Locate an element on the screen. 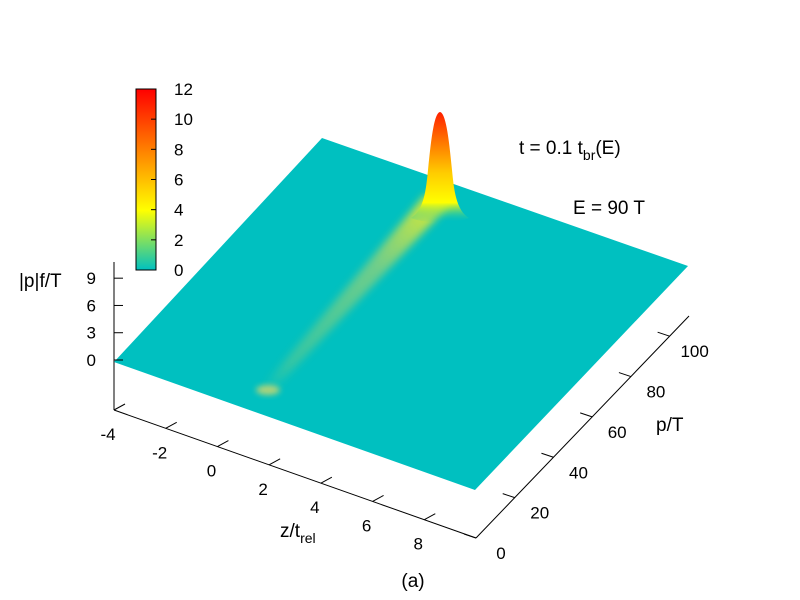 The image size is (800, 600). f-tick-label: 3 is located at coordinates (91, 333).